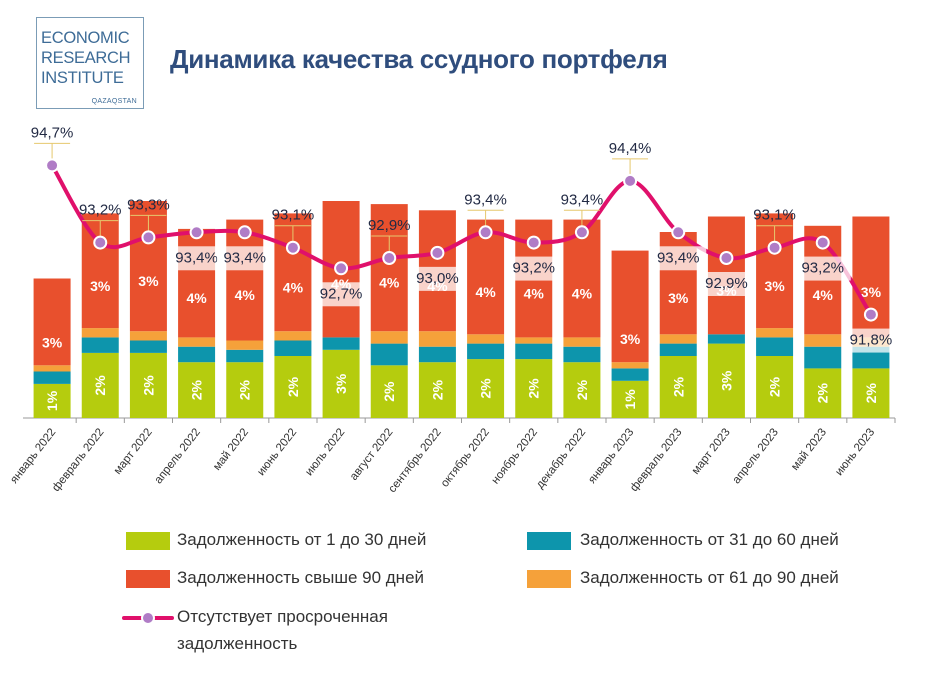  I want to click on label-d90plus-7: 4%, so click(389, 283).